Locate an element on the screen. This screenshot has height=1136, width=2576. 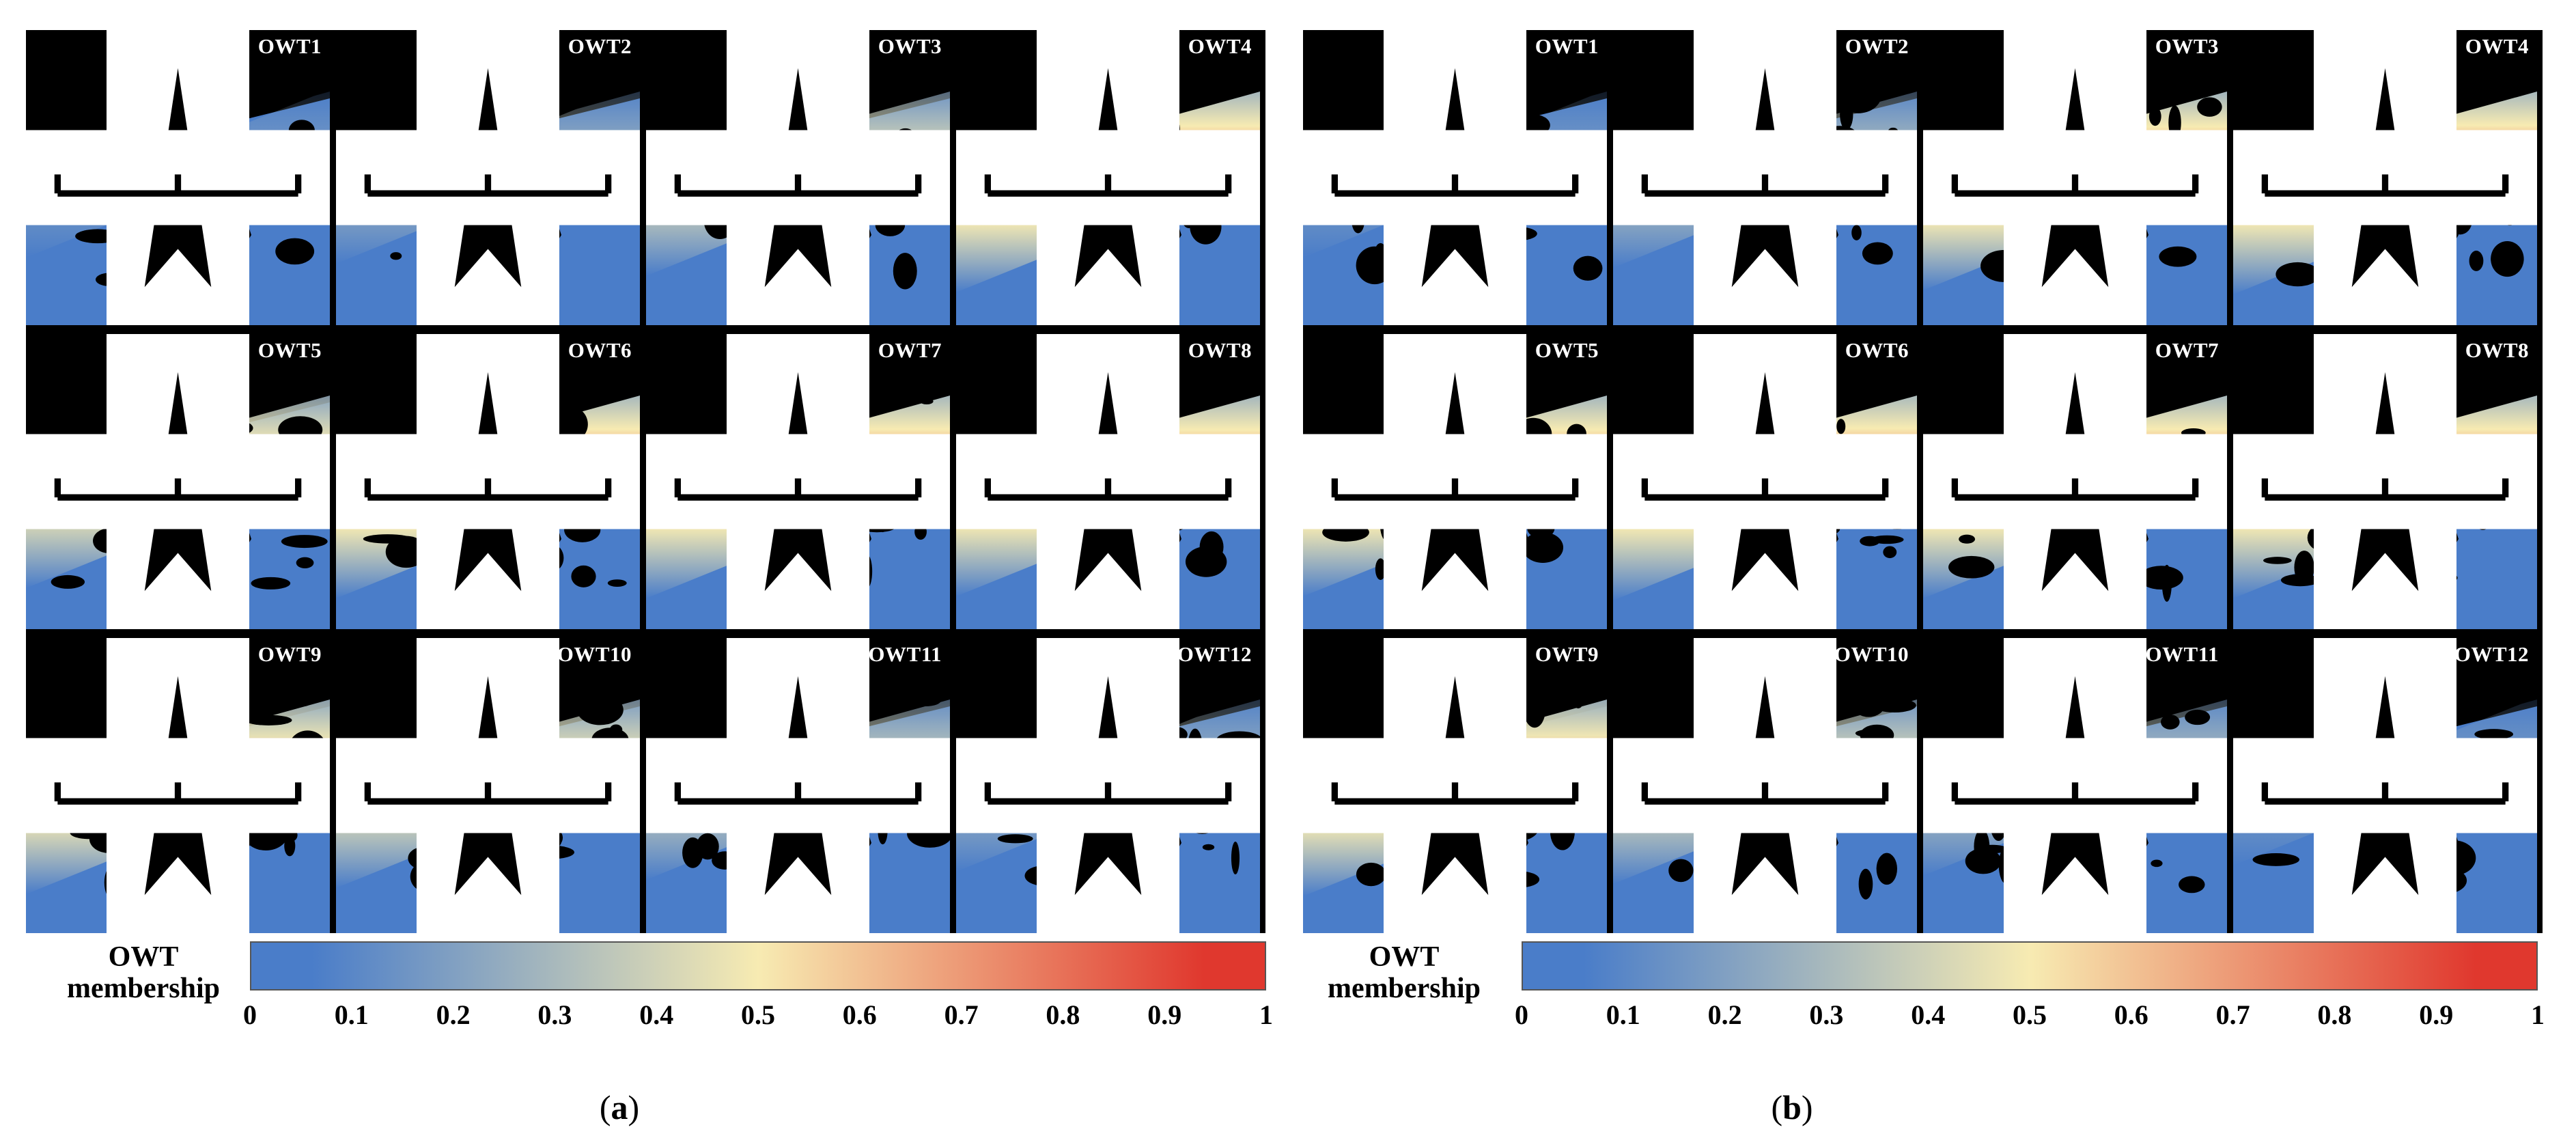
colorbar-a-gradient is located at coordinates (758, 965).